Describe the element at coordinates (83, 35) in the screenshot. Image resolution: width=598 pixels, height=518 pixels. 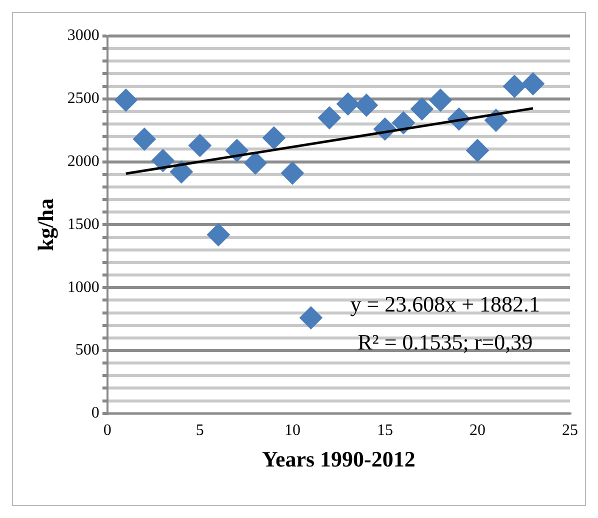
I see `y-tick-label: 3000` at that location.